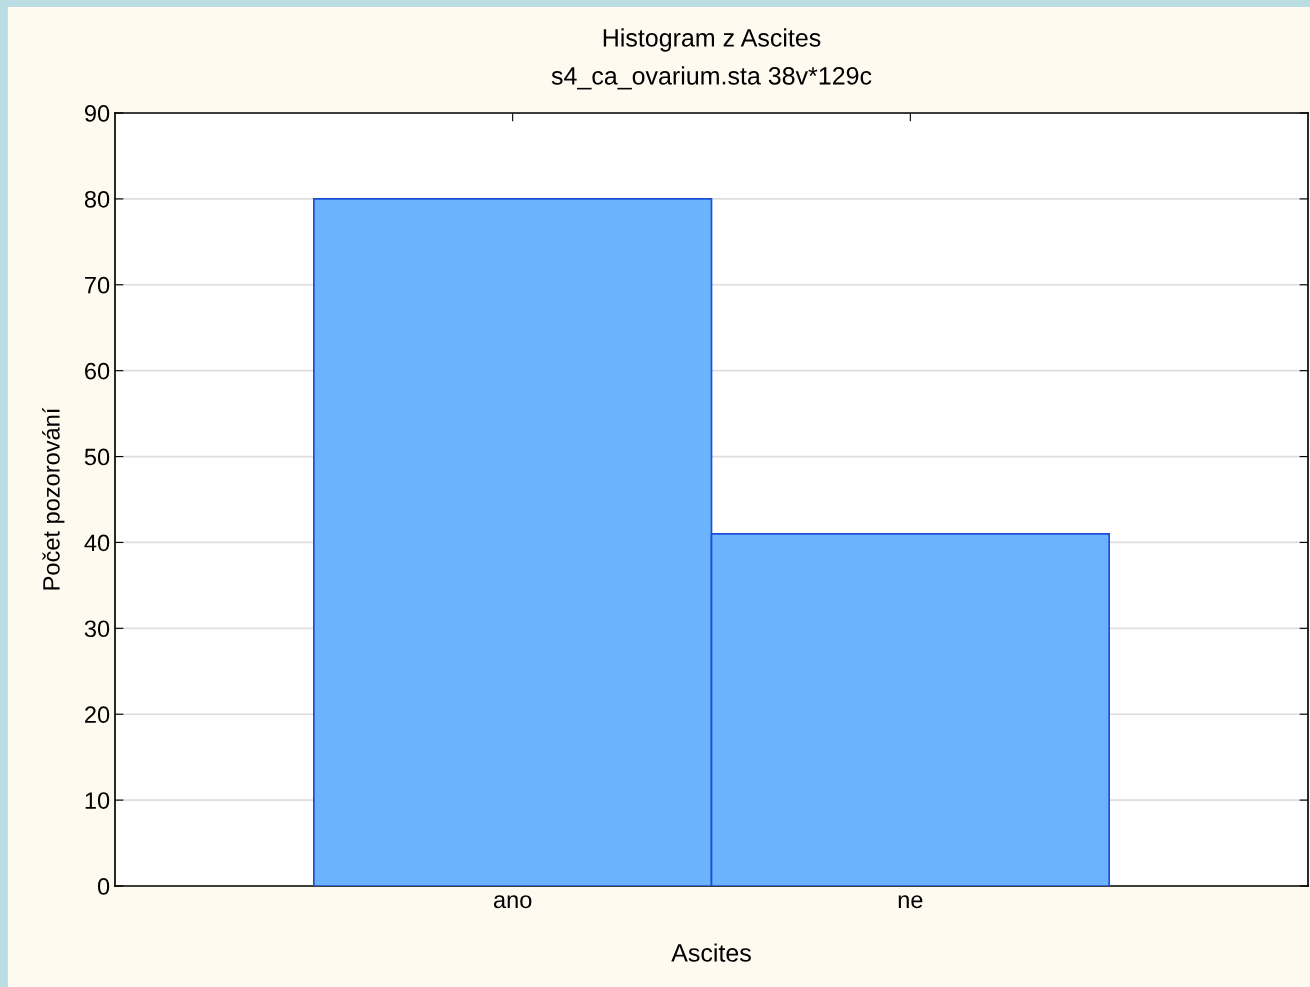 The height and width of the screenshot is (987, 1310). I want to click on y-tick-label: 60, so click(97, 371).